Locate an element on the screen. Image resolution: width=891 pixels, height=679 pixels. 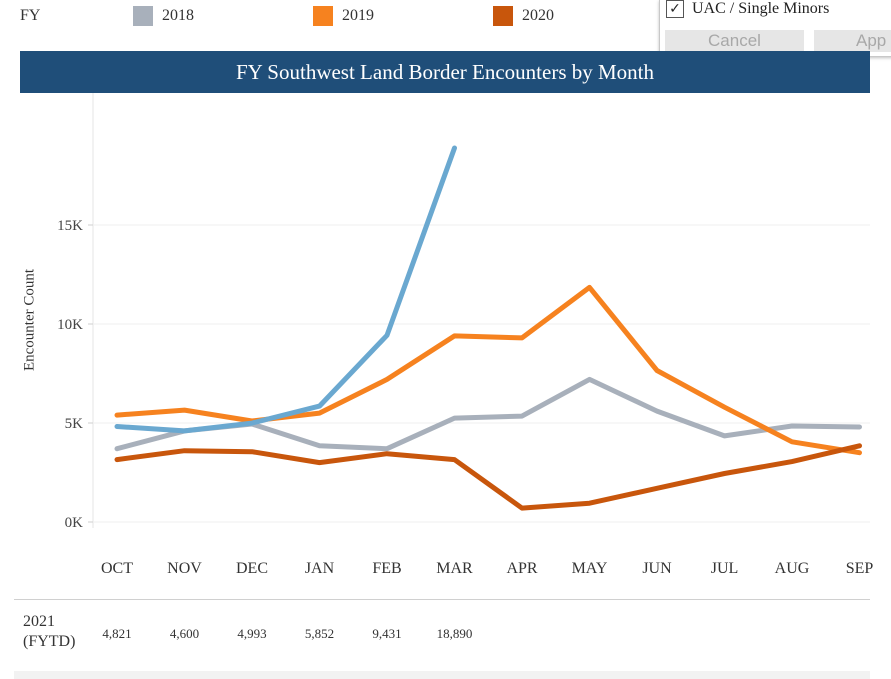
table-row-label-year: 2021 is located at coordinates (39, 621).